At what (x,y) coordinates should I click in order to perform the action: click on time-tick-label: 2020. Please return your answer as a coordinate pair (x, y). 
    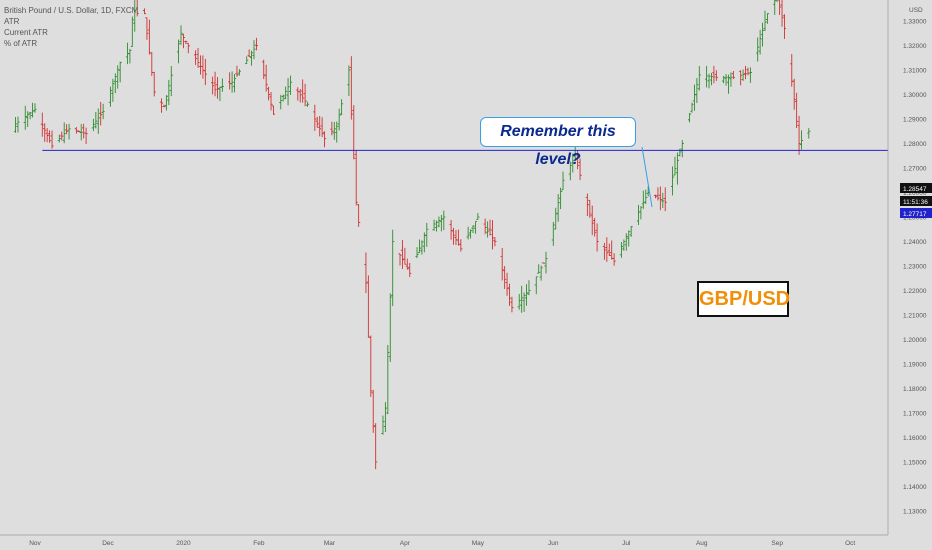
    Looking at the image, I should click on (183, 543).